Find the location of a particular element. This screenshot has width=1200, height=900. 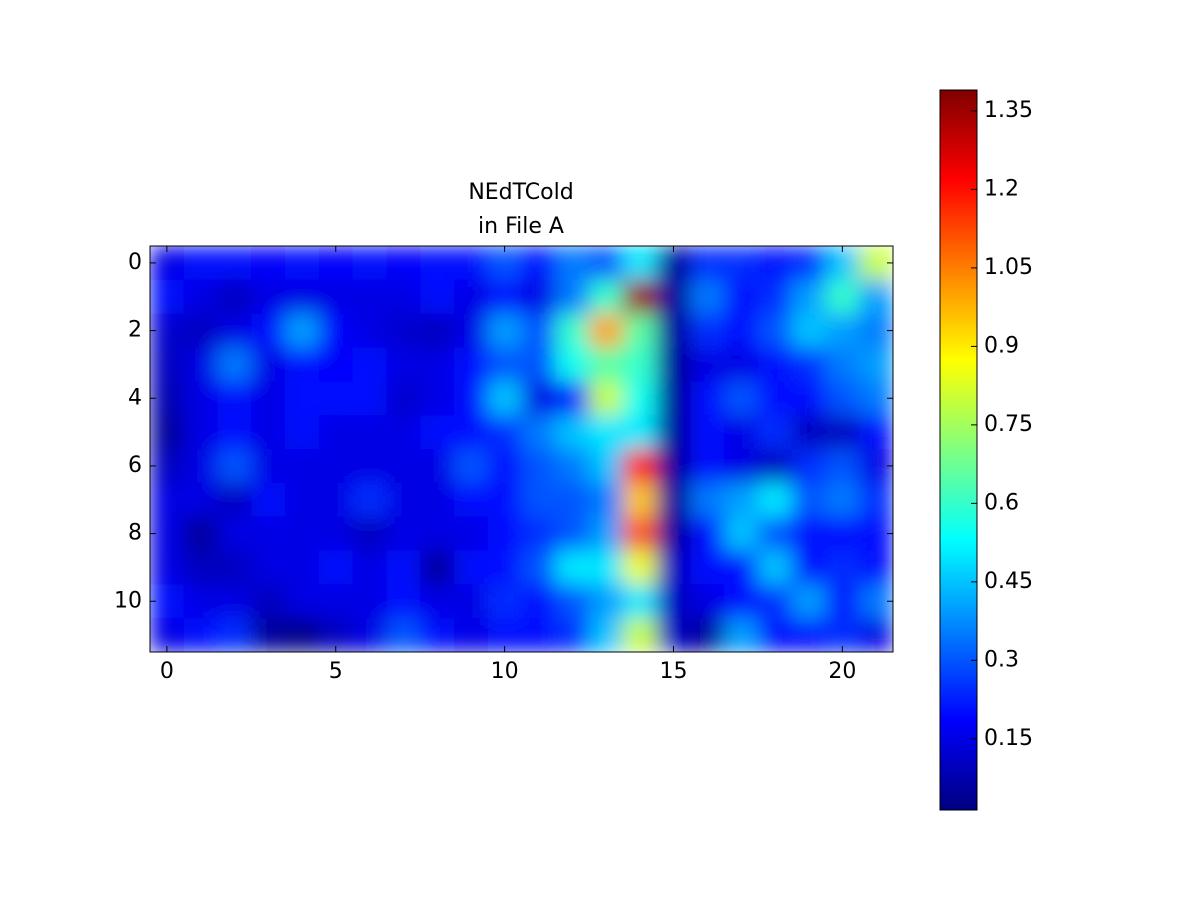

y-tick-label: 0 is located at coordinates (135, 262).